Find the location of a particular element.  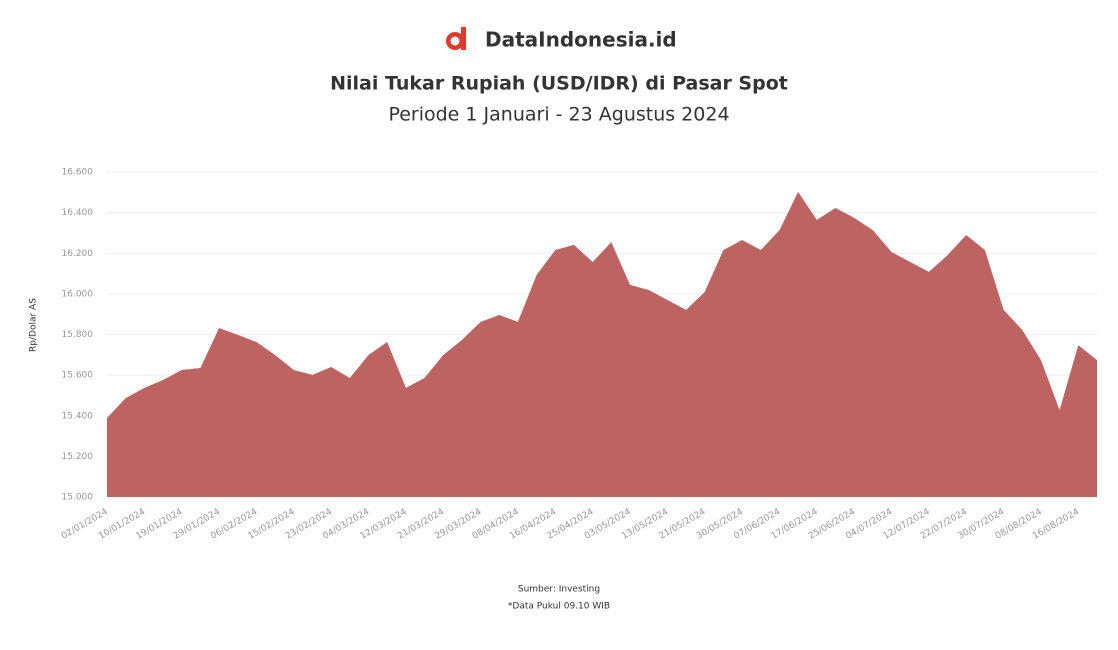

brand: DataIndonesia.id is located at coordinates (581, 40).